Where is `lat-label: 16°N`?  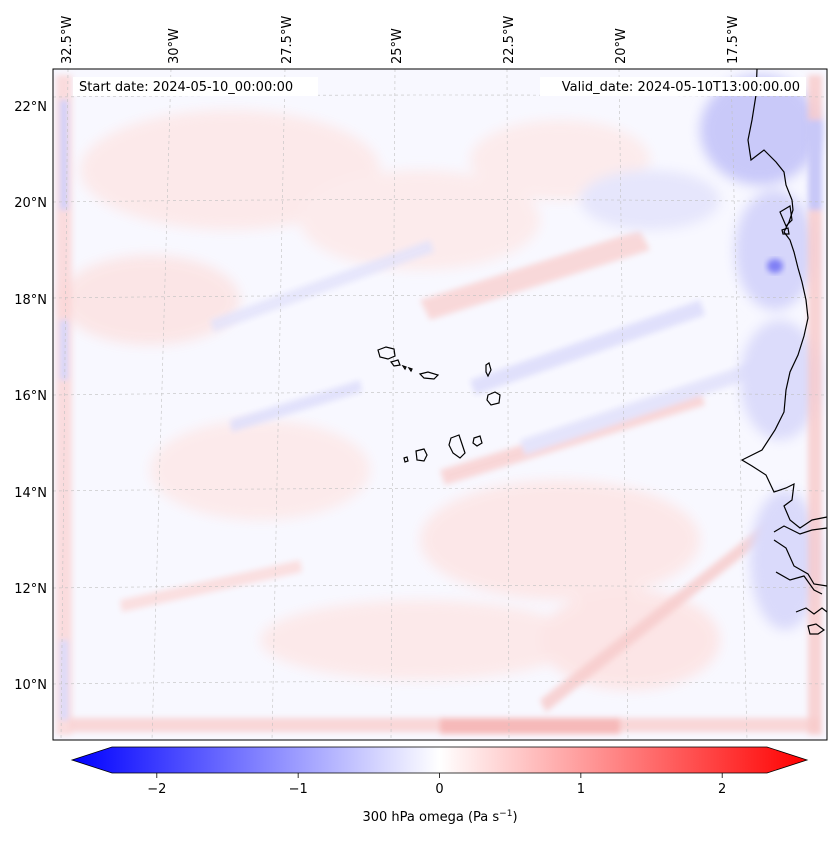
lat-label: 16°N is located at coordinates (30, 396).